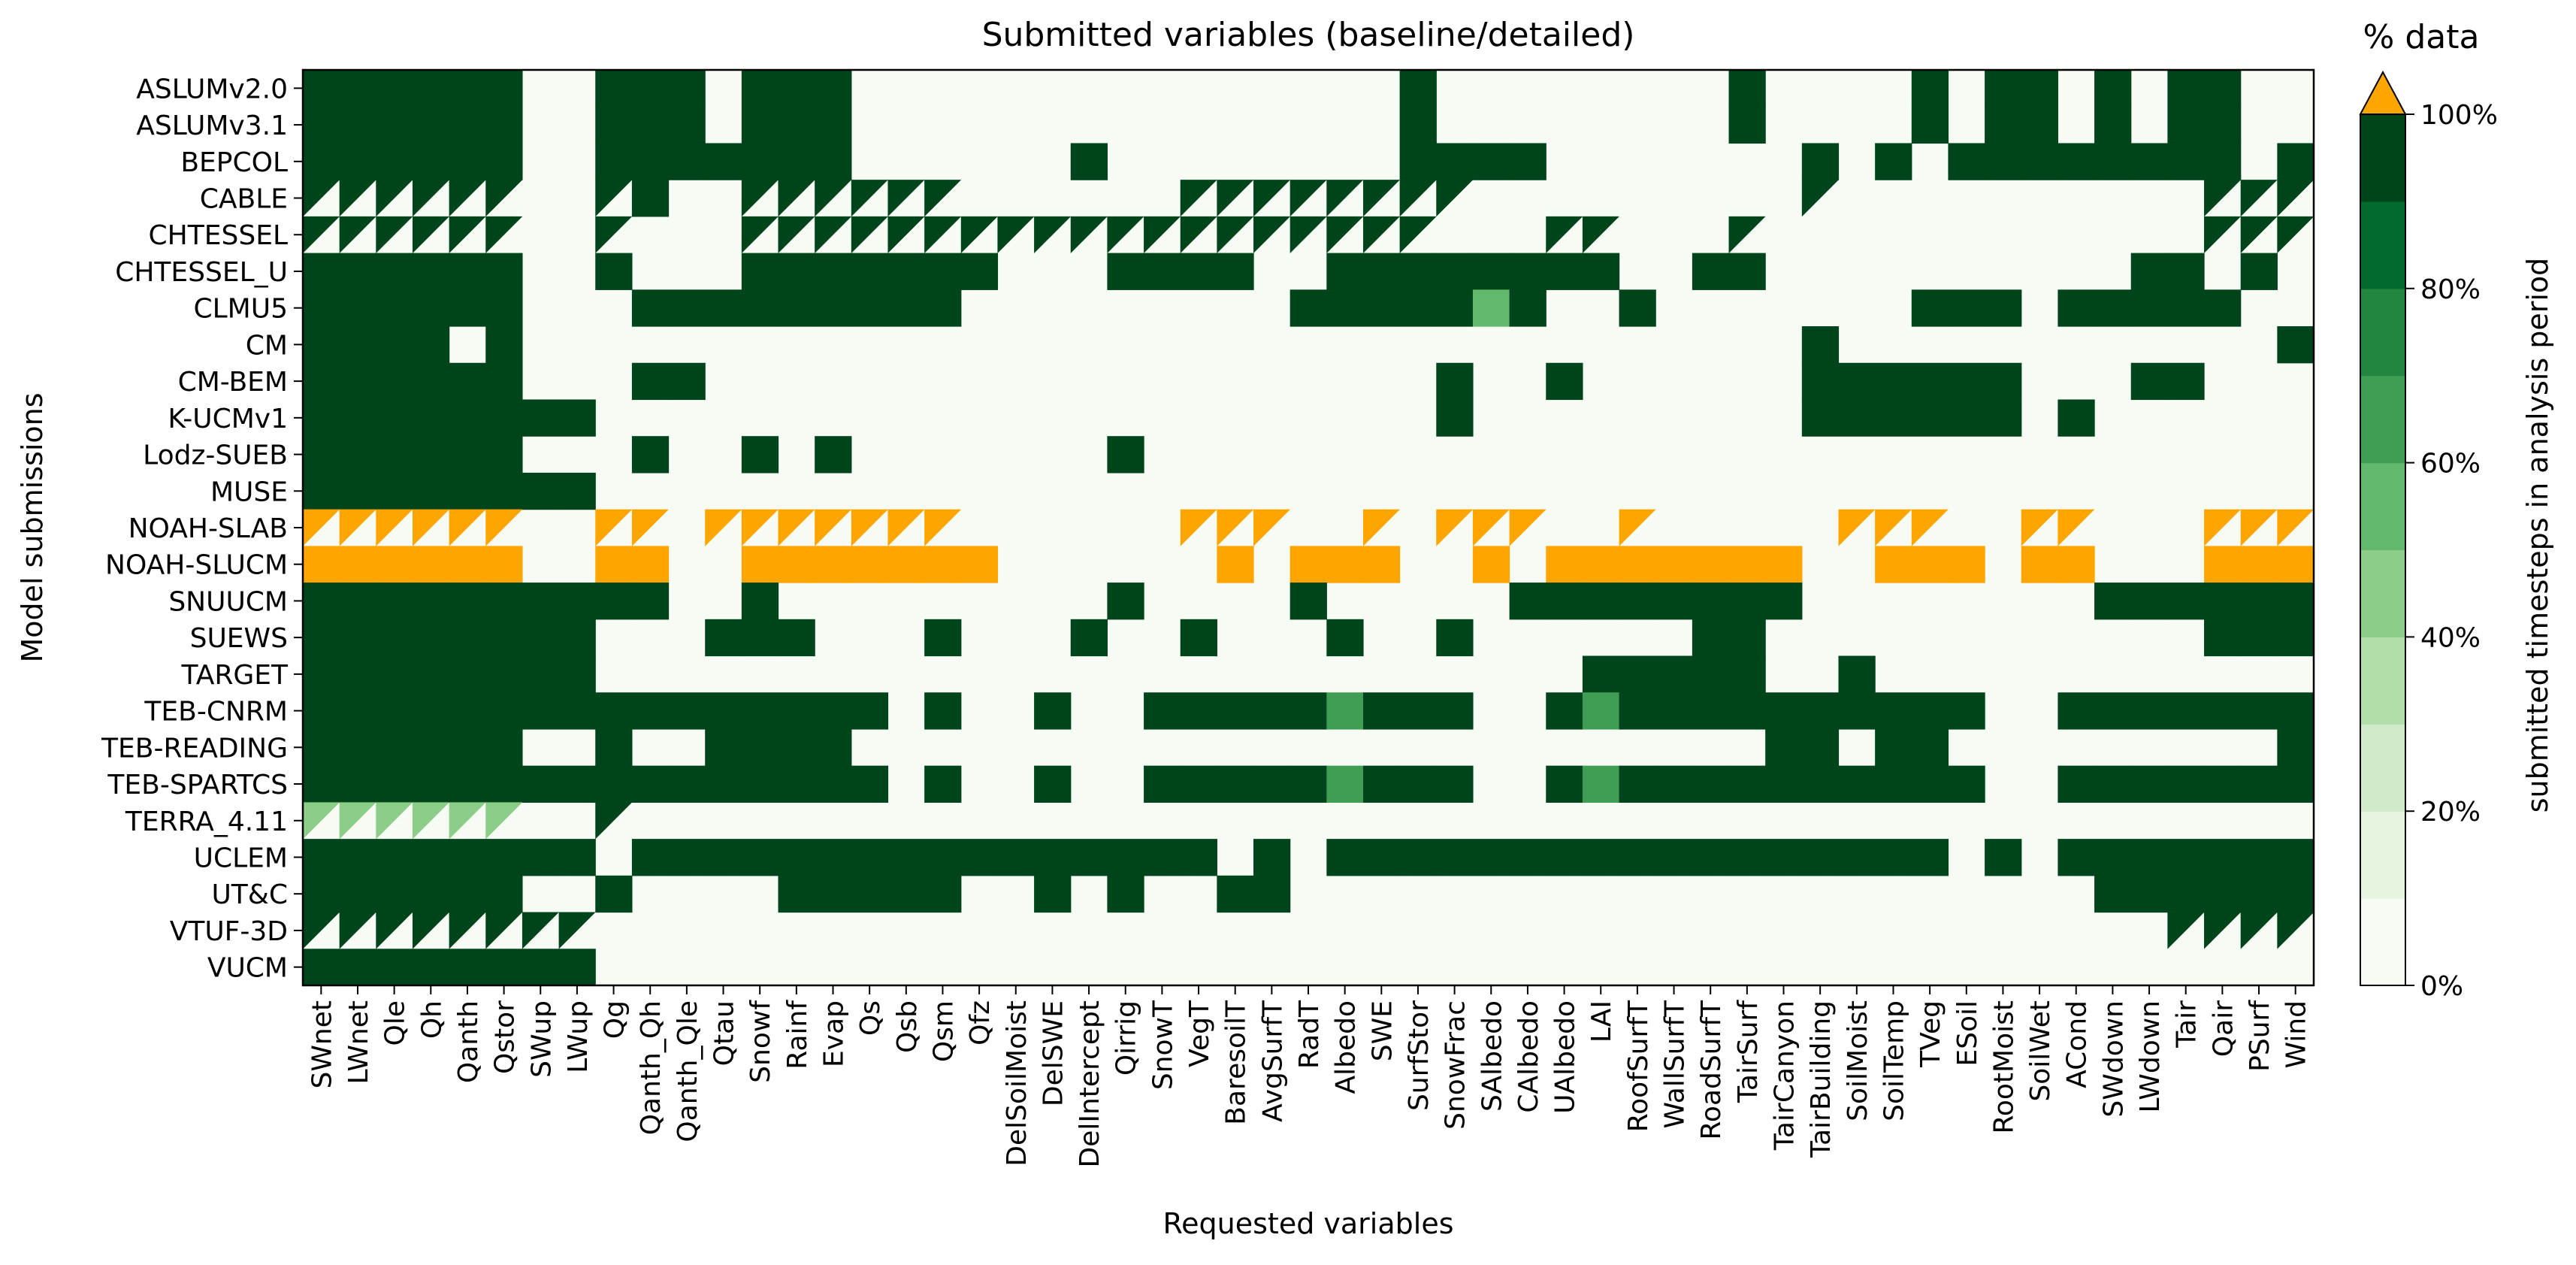 This screenshot has height=1265, width=2576. Describe the element at coordinates (212, 125) in the screenshot. I see `y-tick-label: ASLUMv3.1` at that location.